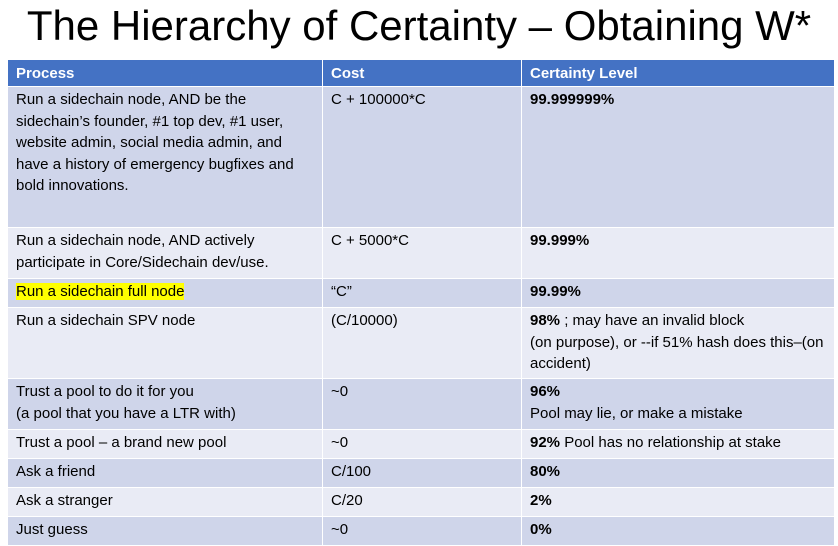 Image resolution: width=838 pixels, height=546 pixels. I want to click on cost-cell: “C”, so click(422, 293).